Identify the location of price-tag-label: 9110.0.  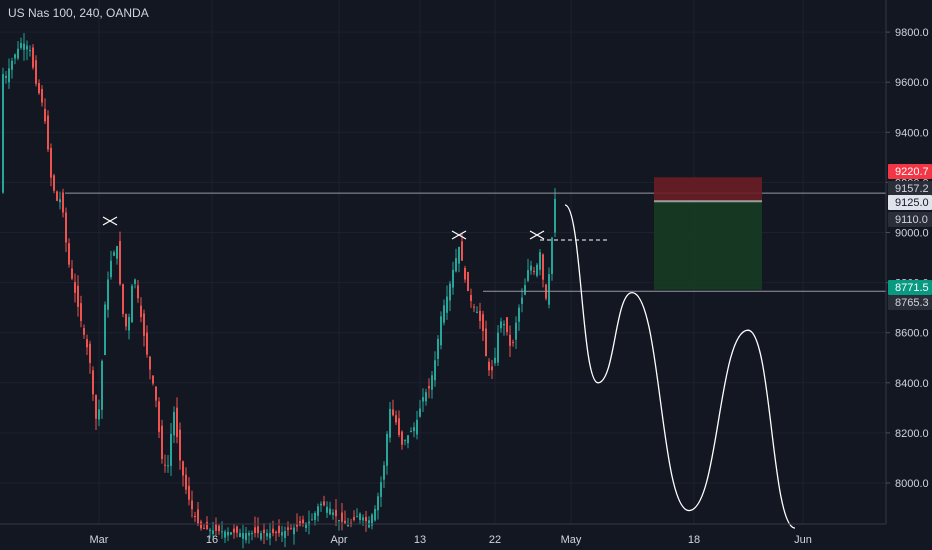
(911, 220).